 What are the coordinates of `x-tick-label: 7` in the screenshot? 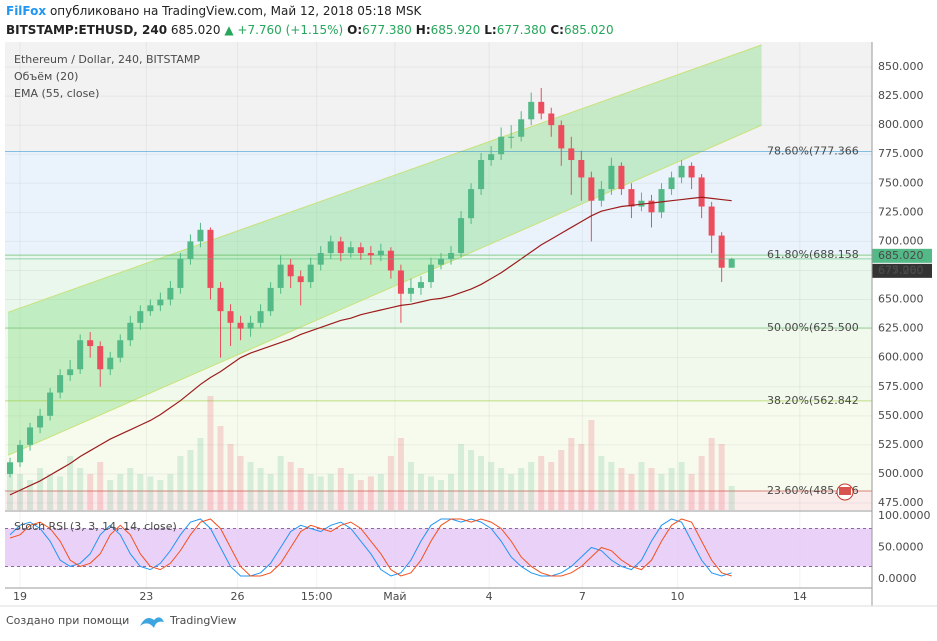 It's located at (582, 596).